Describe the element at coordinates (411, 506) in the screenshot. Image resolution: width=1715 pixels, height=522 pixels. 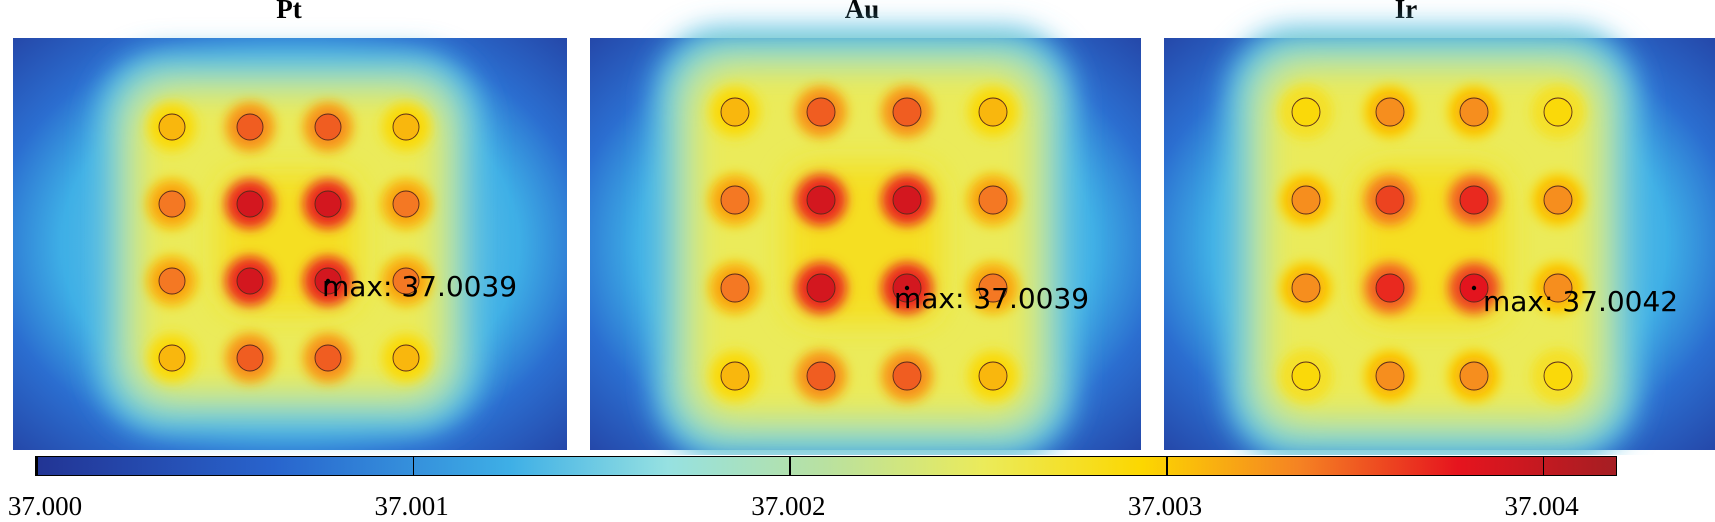
I see `colorbar-tick-label: 37.001` at that location.